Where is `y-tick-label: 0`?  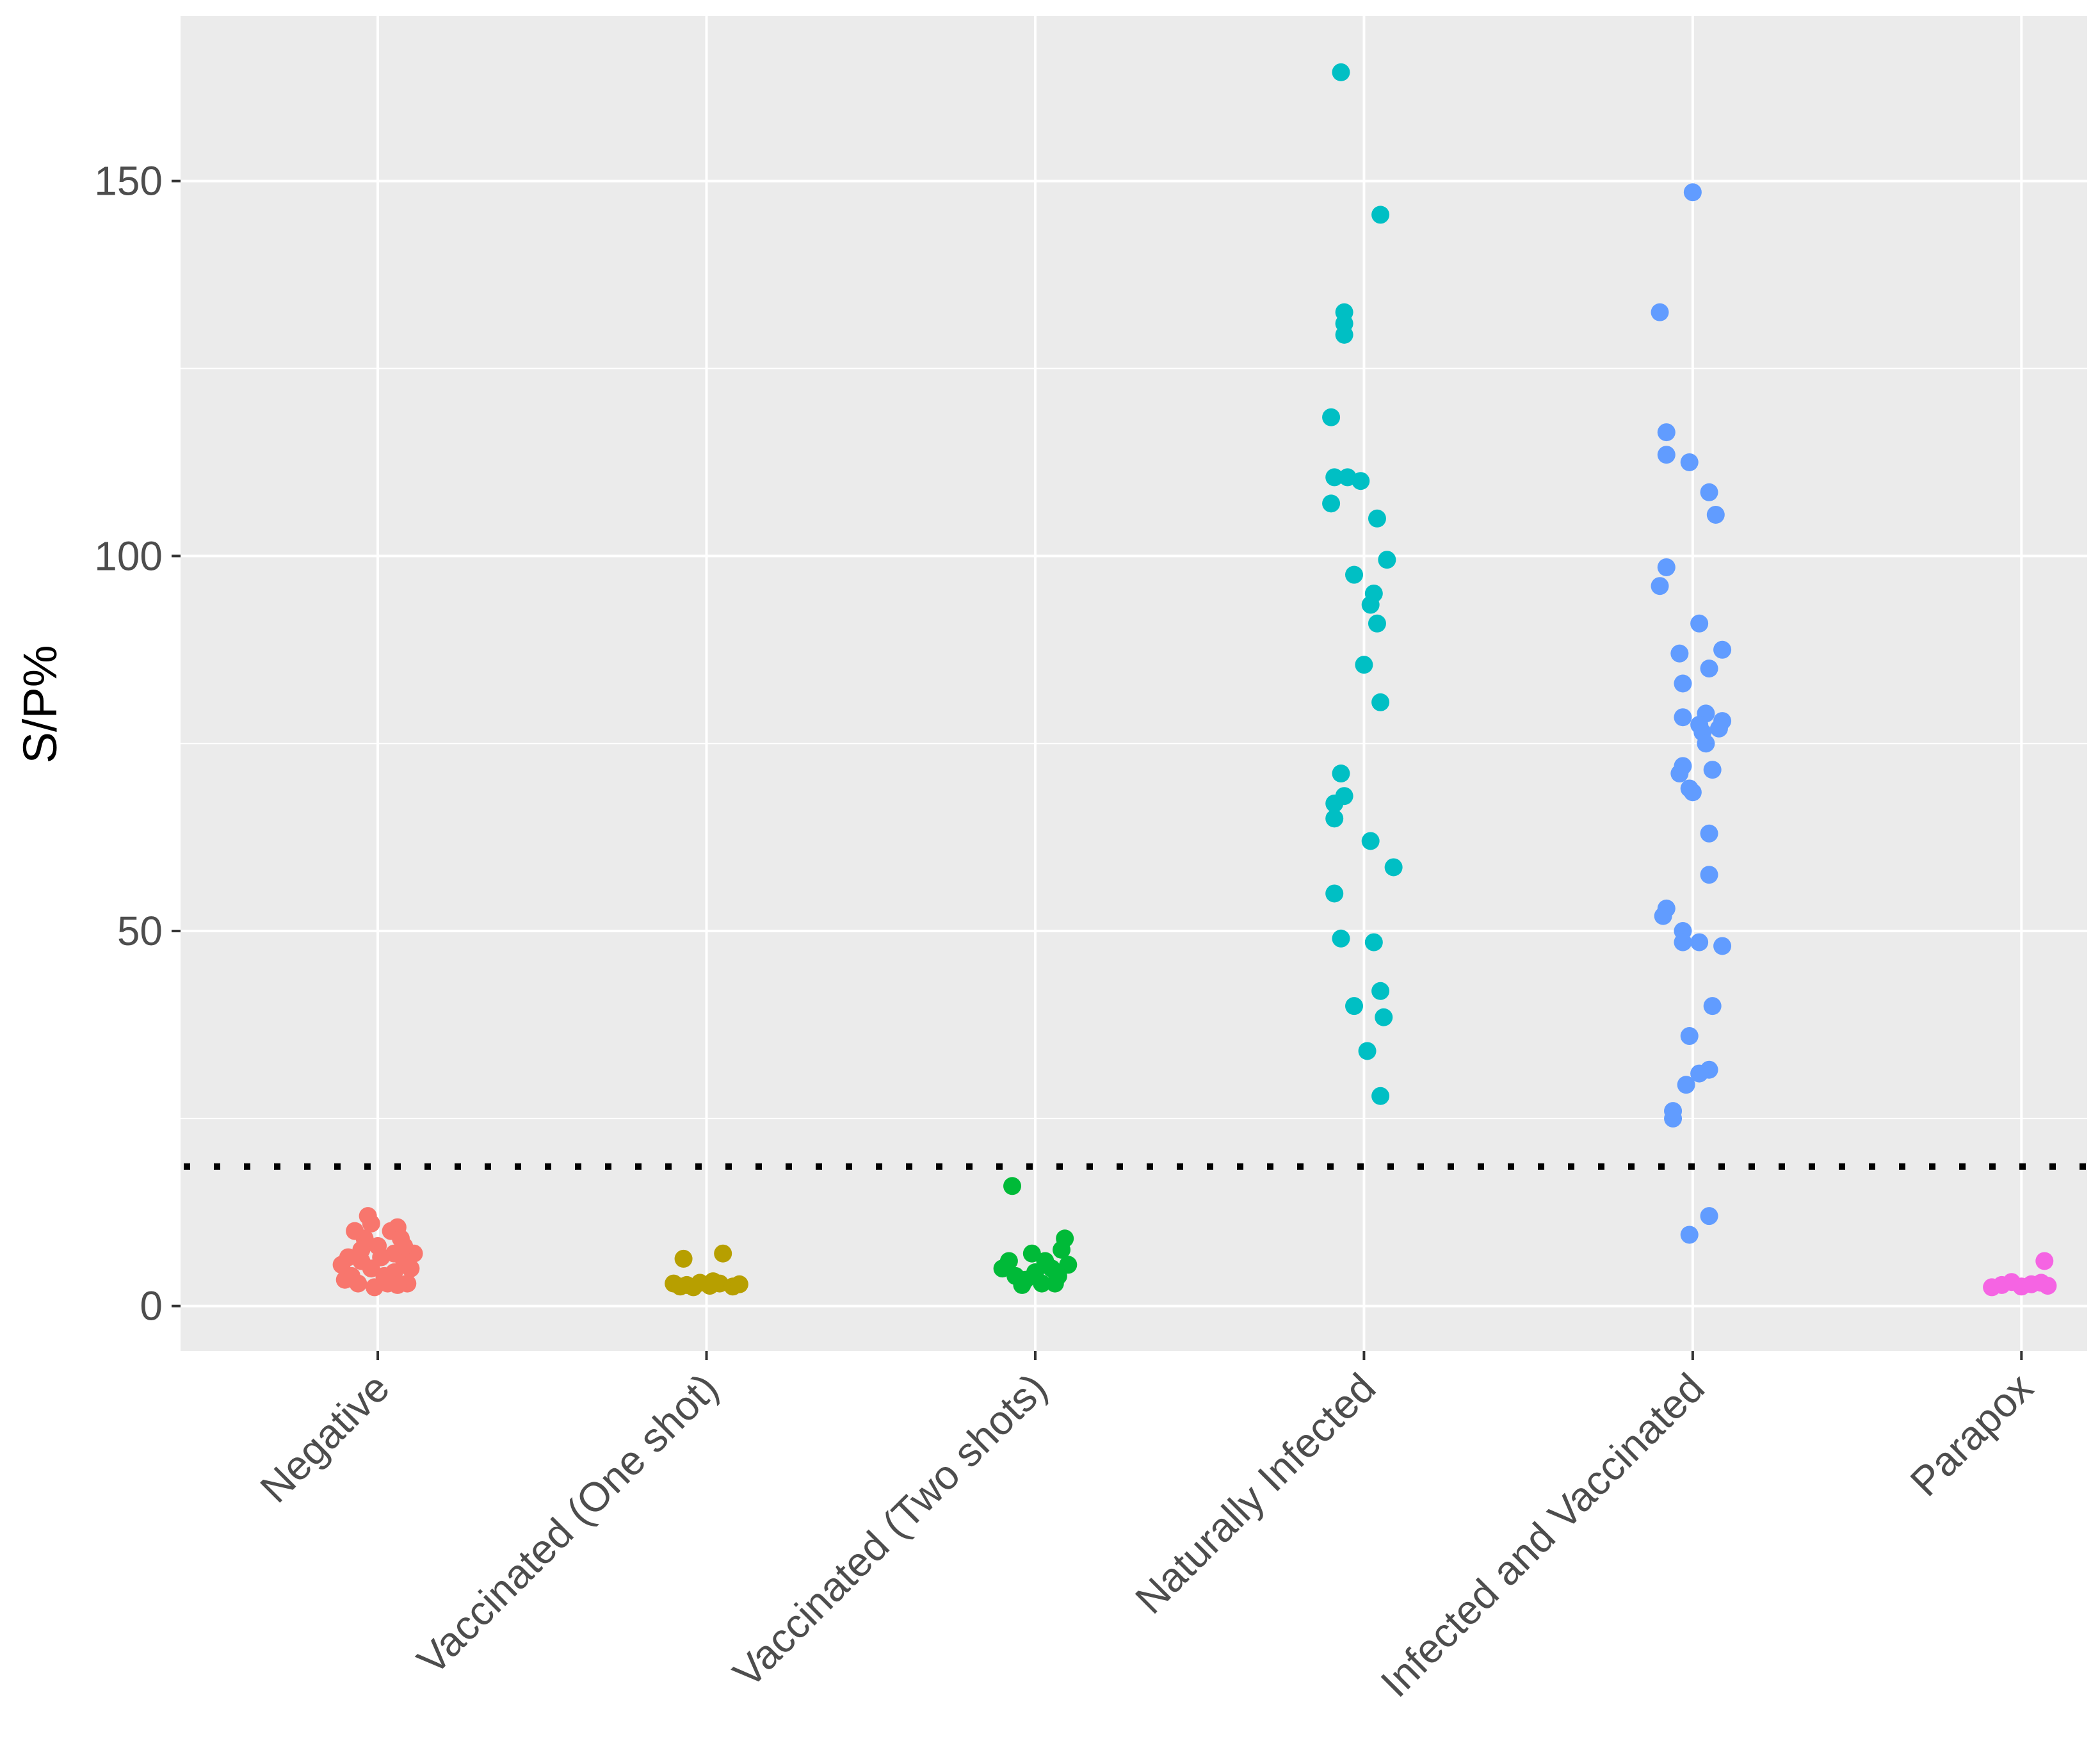 y-tick-label: 0 is located at coordinates (151, 1306).